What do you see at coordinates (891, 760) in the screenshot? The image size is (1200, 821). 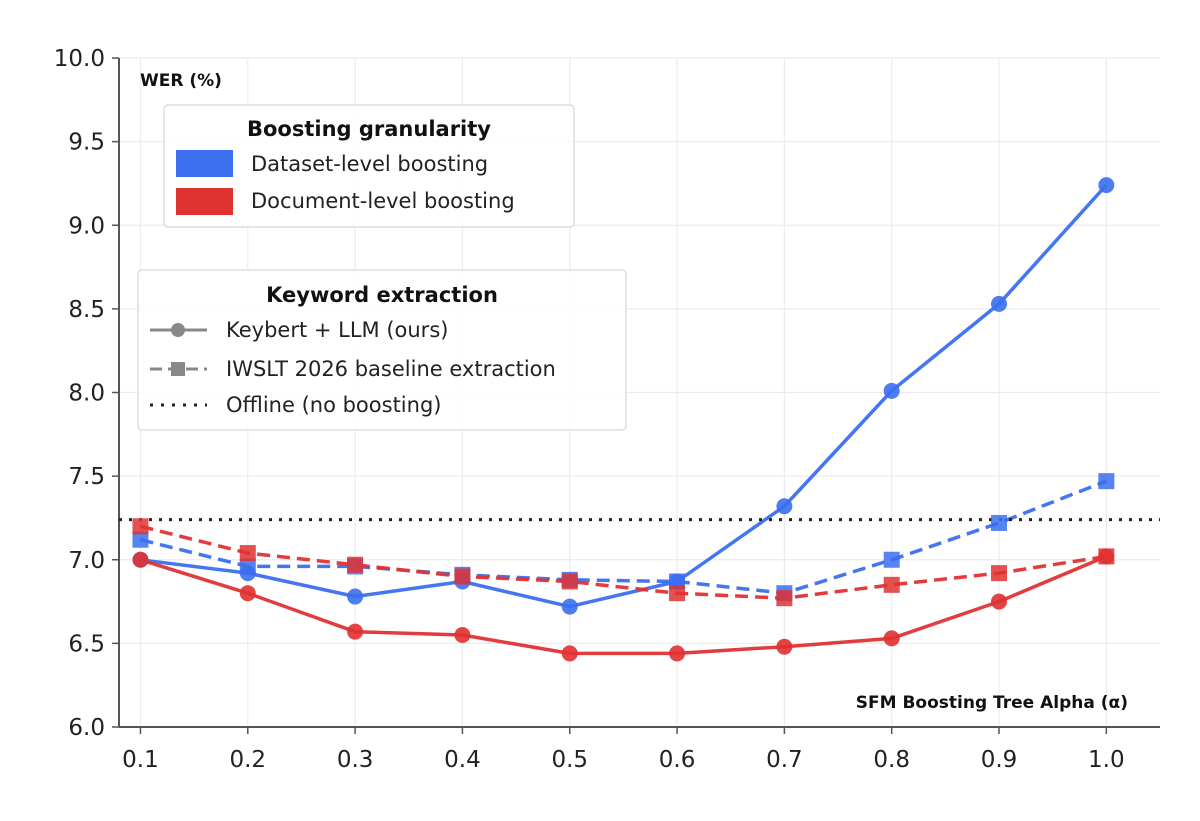 I see `x-tick-label: 0.8` at bounding box center [891, 760].